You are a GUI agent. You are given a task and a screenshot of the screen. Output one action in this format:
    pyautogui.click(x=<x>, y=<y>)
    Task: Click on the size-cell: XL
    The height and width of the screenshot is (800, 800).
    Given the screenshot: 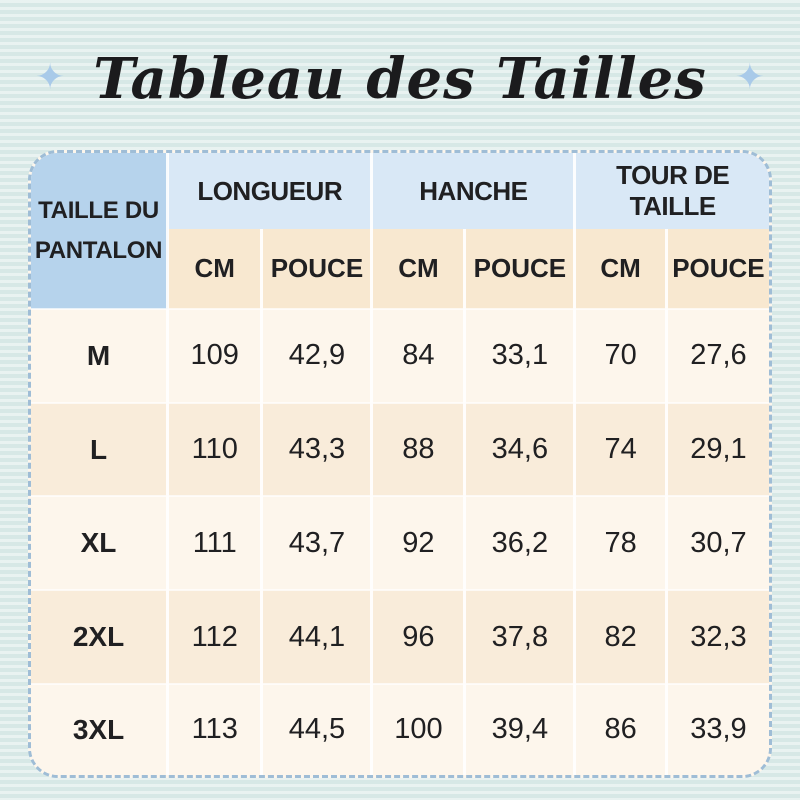 What is the action you would take?
    pyautogui.click(x=99, y=543)
    